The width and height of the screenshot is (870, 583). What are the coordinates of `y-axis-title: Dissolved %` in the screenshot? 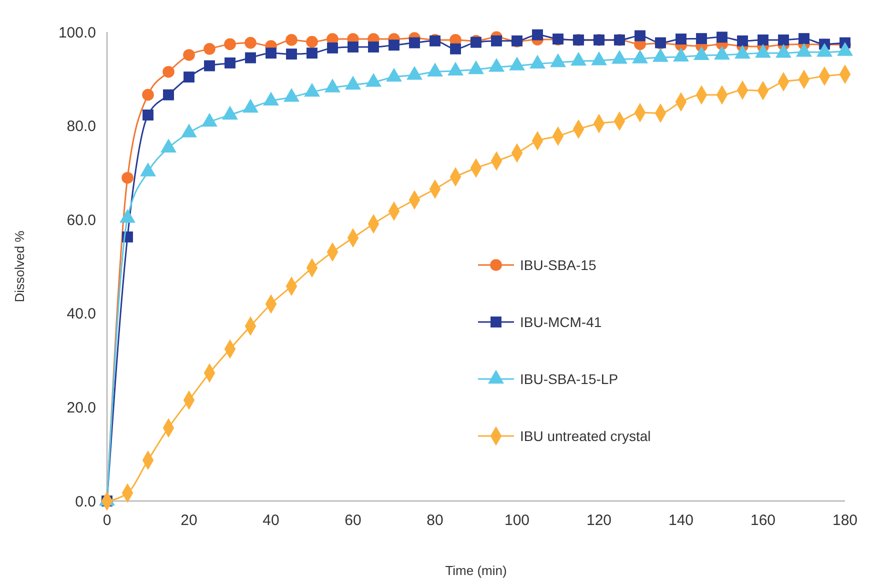 It's located at (19, 266).